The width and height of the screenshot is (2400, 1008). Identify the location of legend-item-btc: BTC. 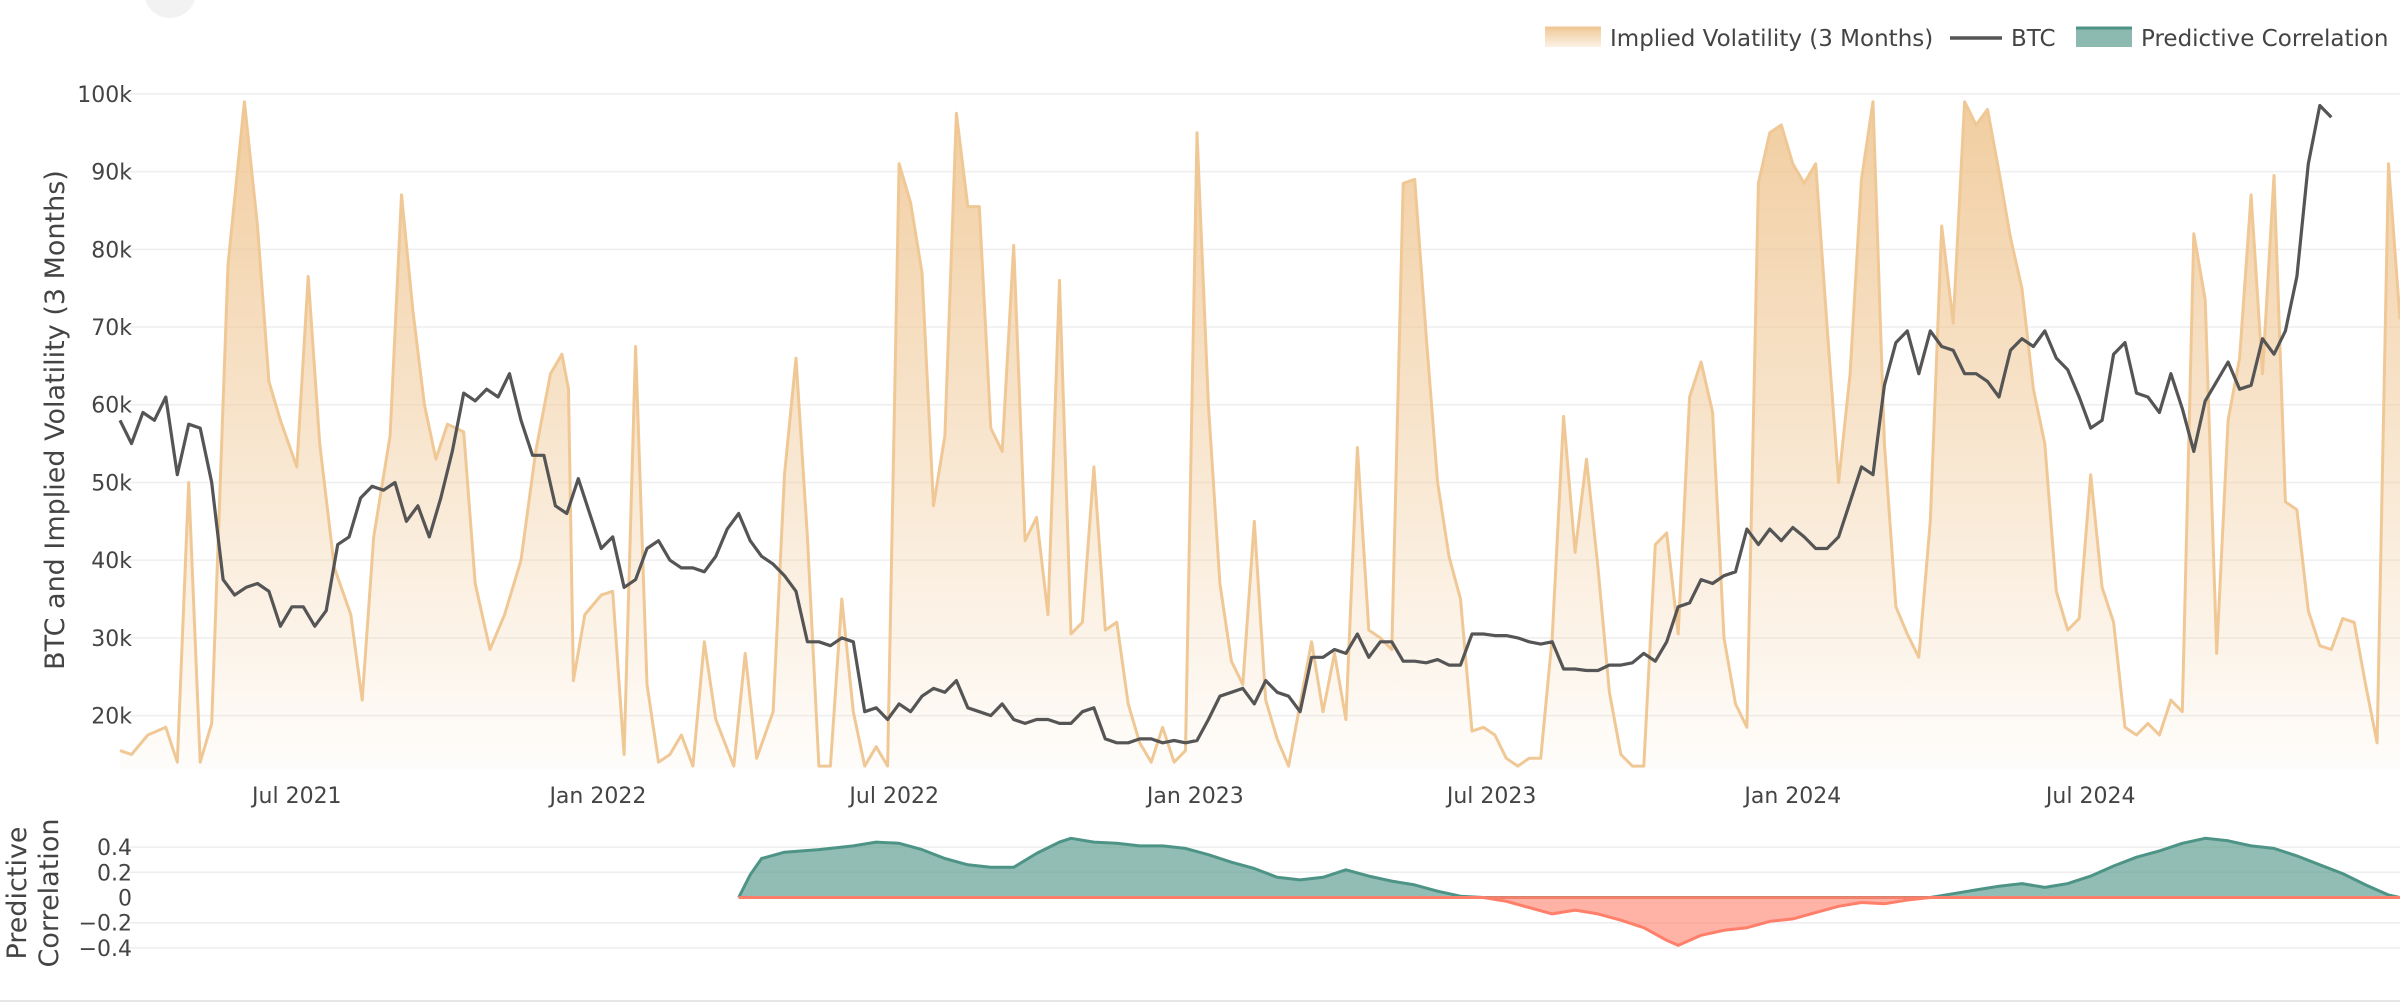
(2003, 39).